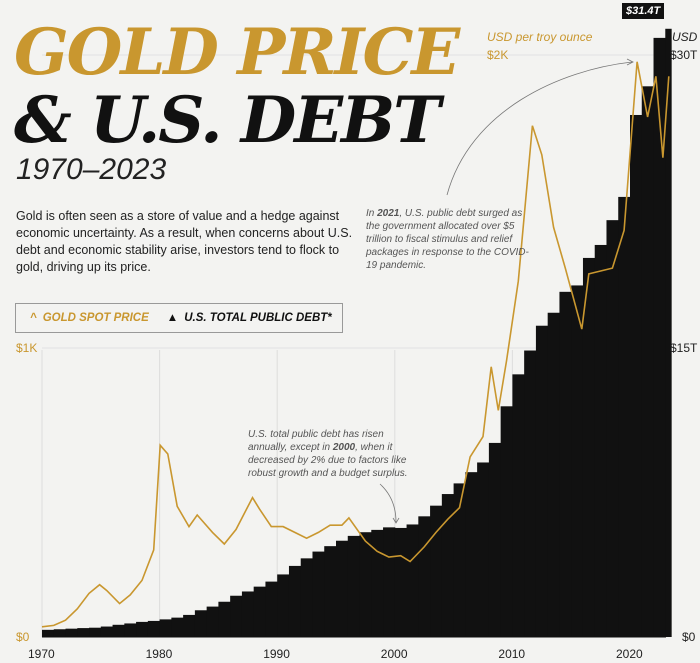 The width and height of the screenshot is (700, 663). Describe the element at coordinates (684, 55) in the screenshot. I see `right-tick-30t: $30T` at that location.